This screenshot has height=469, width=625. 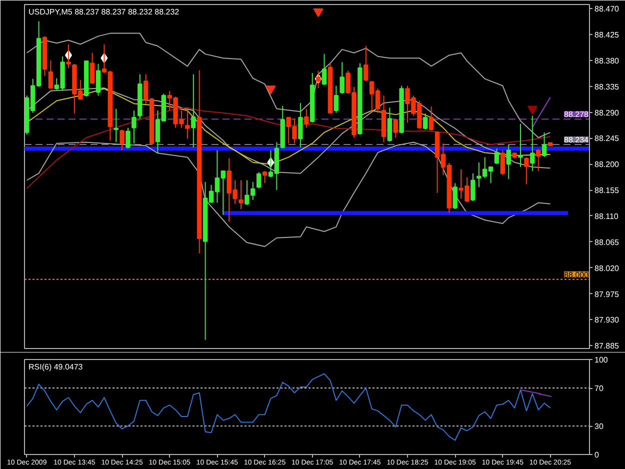 I want to click on y-tick-label: 88.110, so click(x=606, y=216).